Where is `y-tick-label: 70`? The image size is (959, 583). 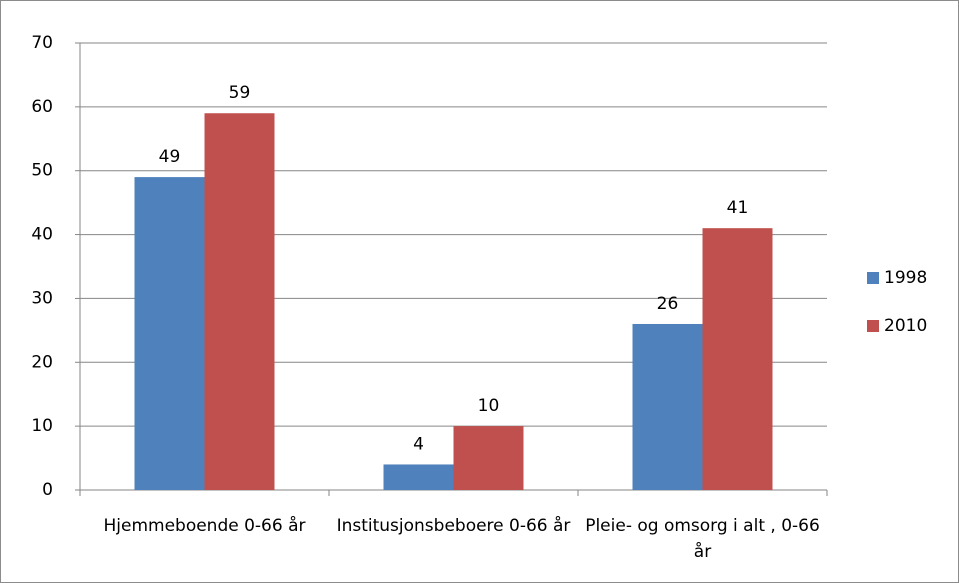 y-tick-label: 70 is located at coordinates (42, 43).